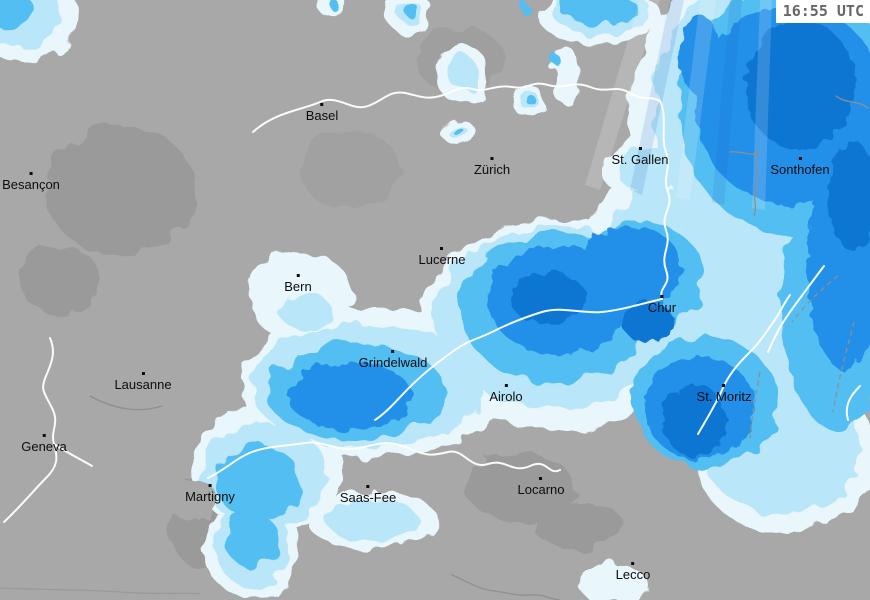 Image resolution: width=870 pixels, height=600 pixels. I want to click on city-marker: St. Gallen, so click(640, 157).